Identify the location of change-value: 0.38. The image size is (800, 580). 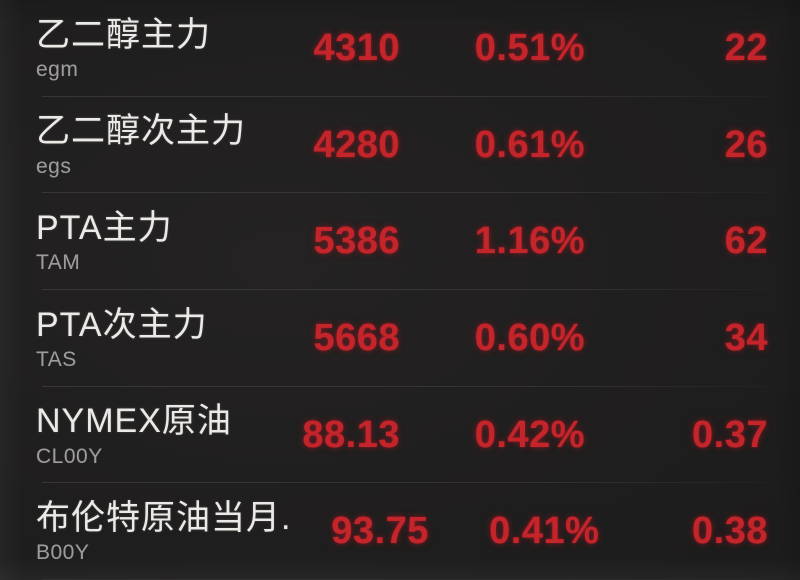
(730, 531).